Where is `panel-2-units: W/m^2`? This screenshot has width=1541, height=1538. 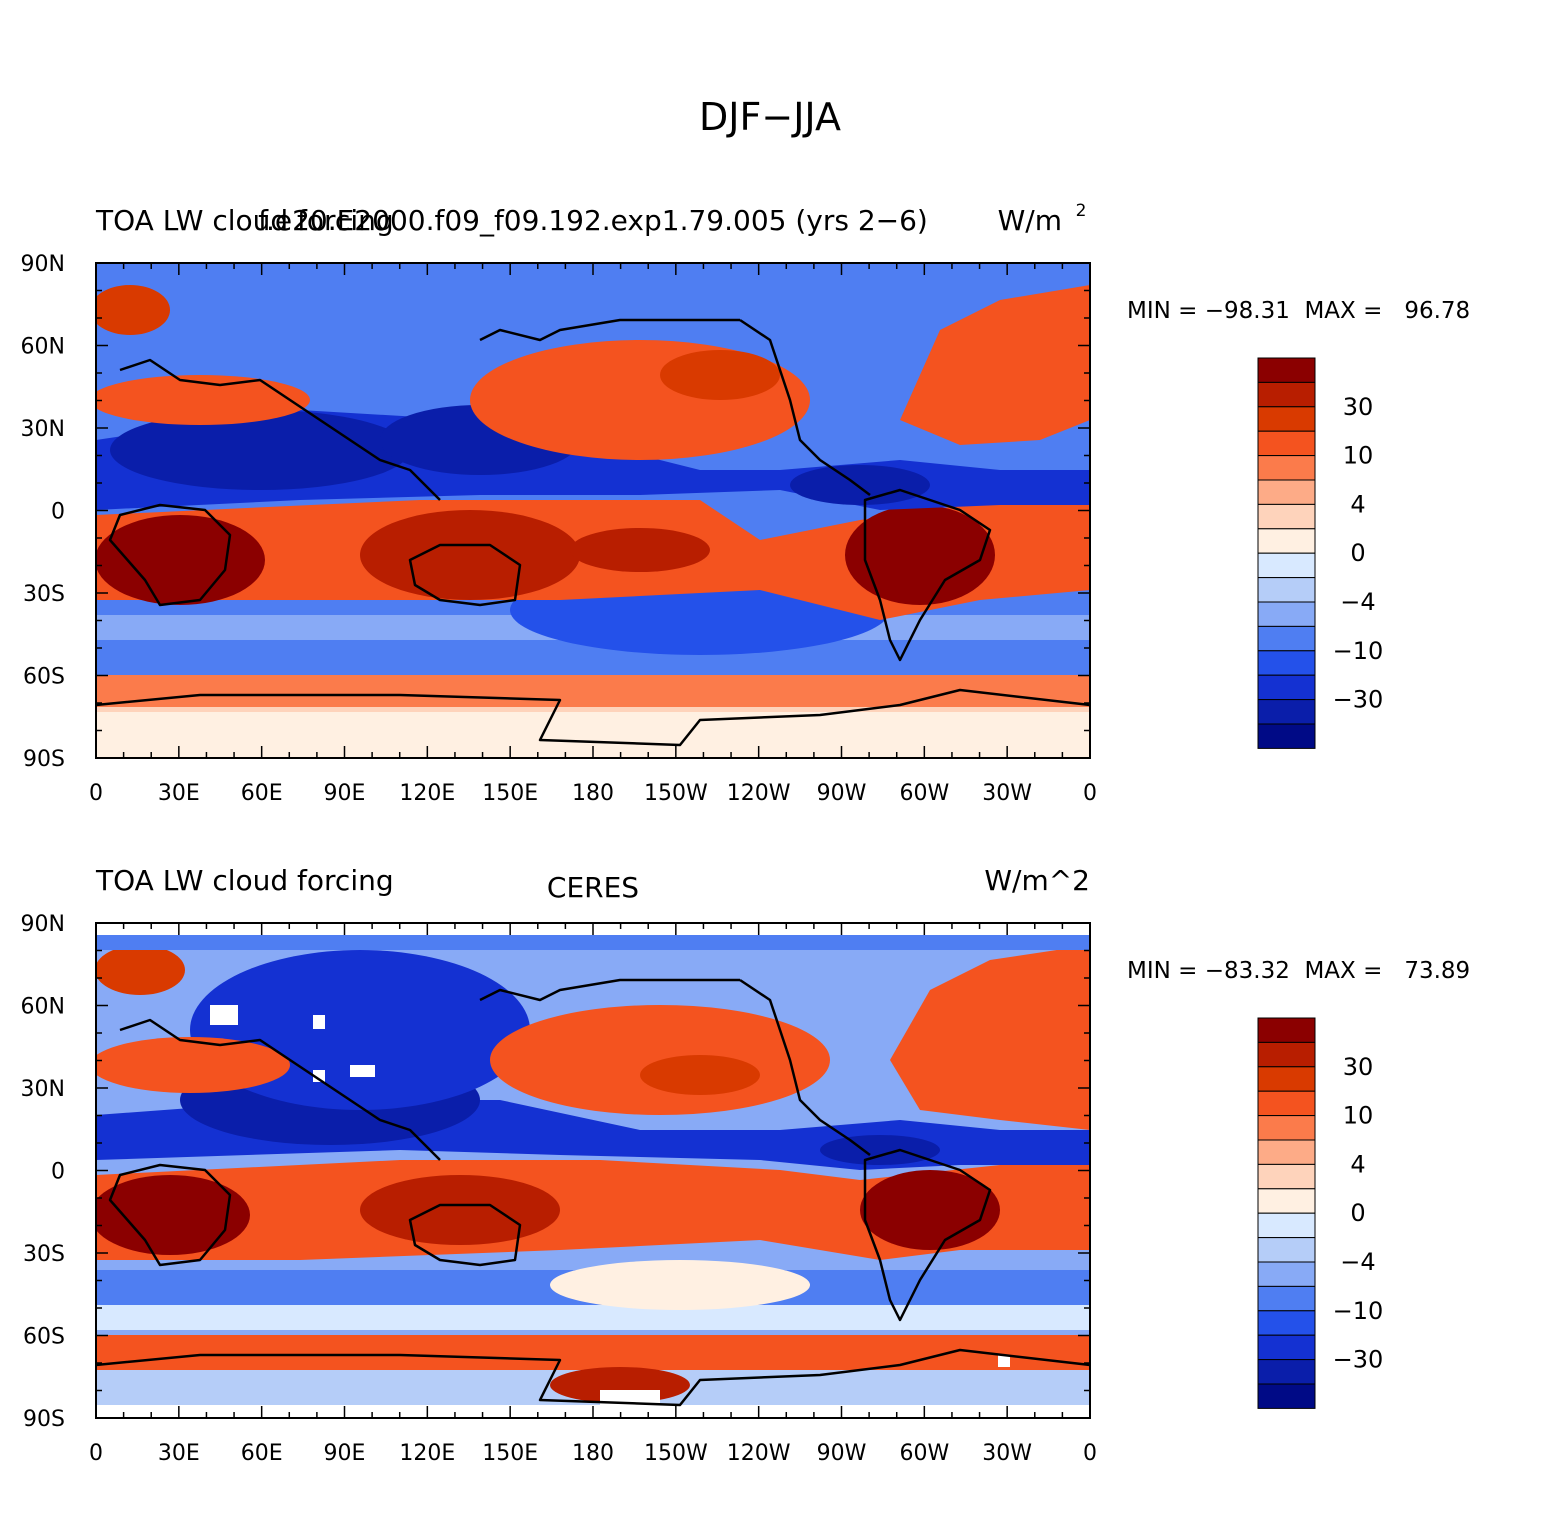 panel-2-units: W/m^2 is located at coordinates (1037, 880).